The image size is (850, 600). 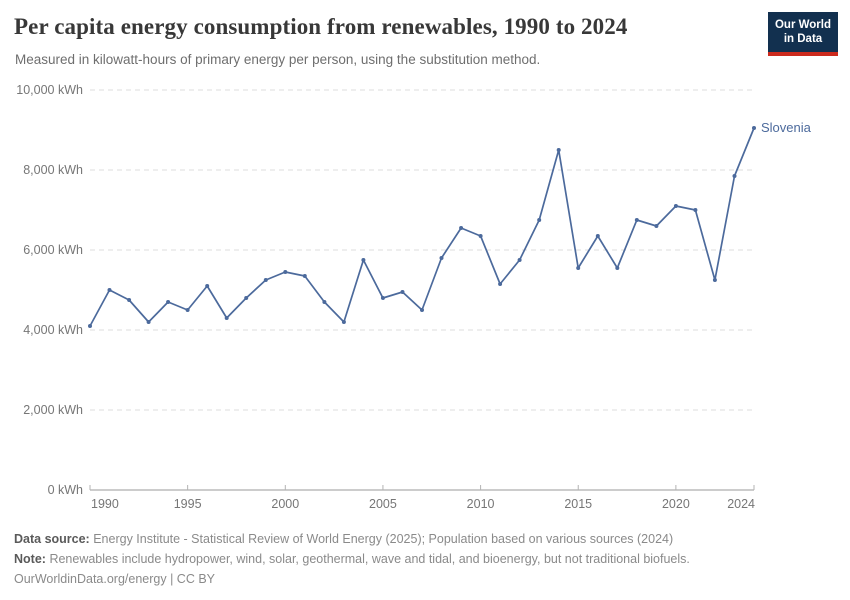 I want to click on note-label: Note:, so click(x=30, y=559).